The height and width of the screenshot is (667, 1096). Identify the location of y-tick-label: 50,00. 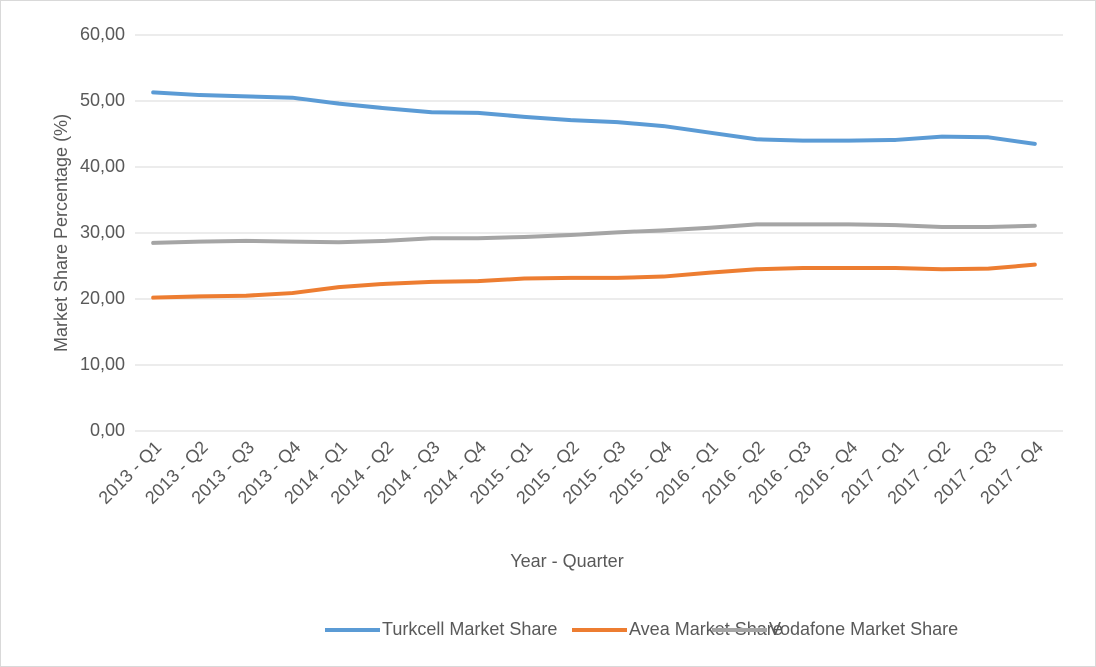
(102, 100).